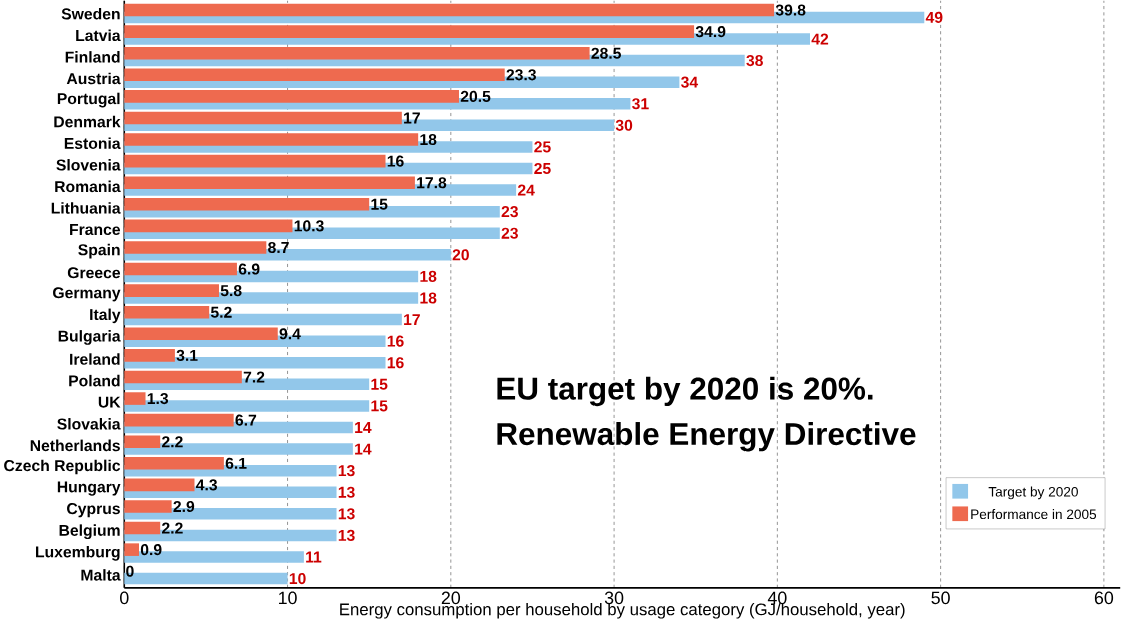 This screenshot has height=622, width=1121. I want to click on y-tick-label: Portugal, so click(88, 100).